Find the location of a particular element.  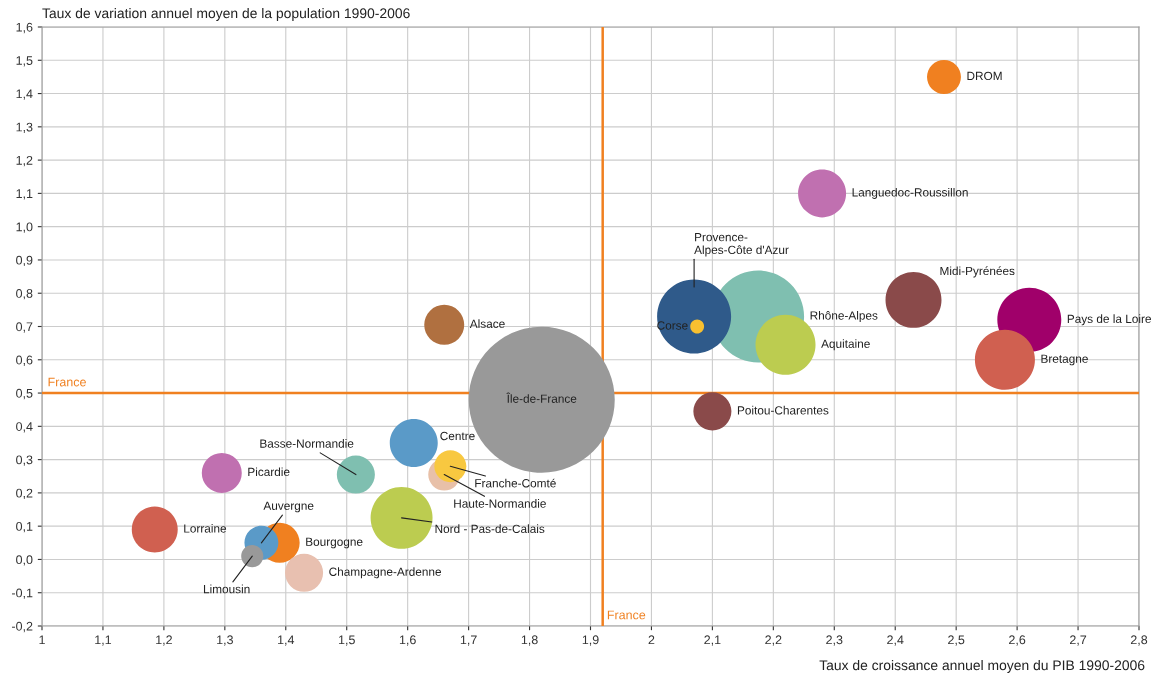

series-label: Île-de-France is located at coordinates (541, 397).